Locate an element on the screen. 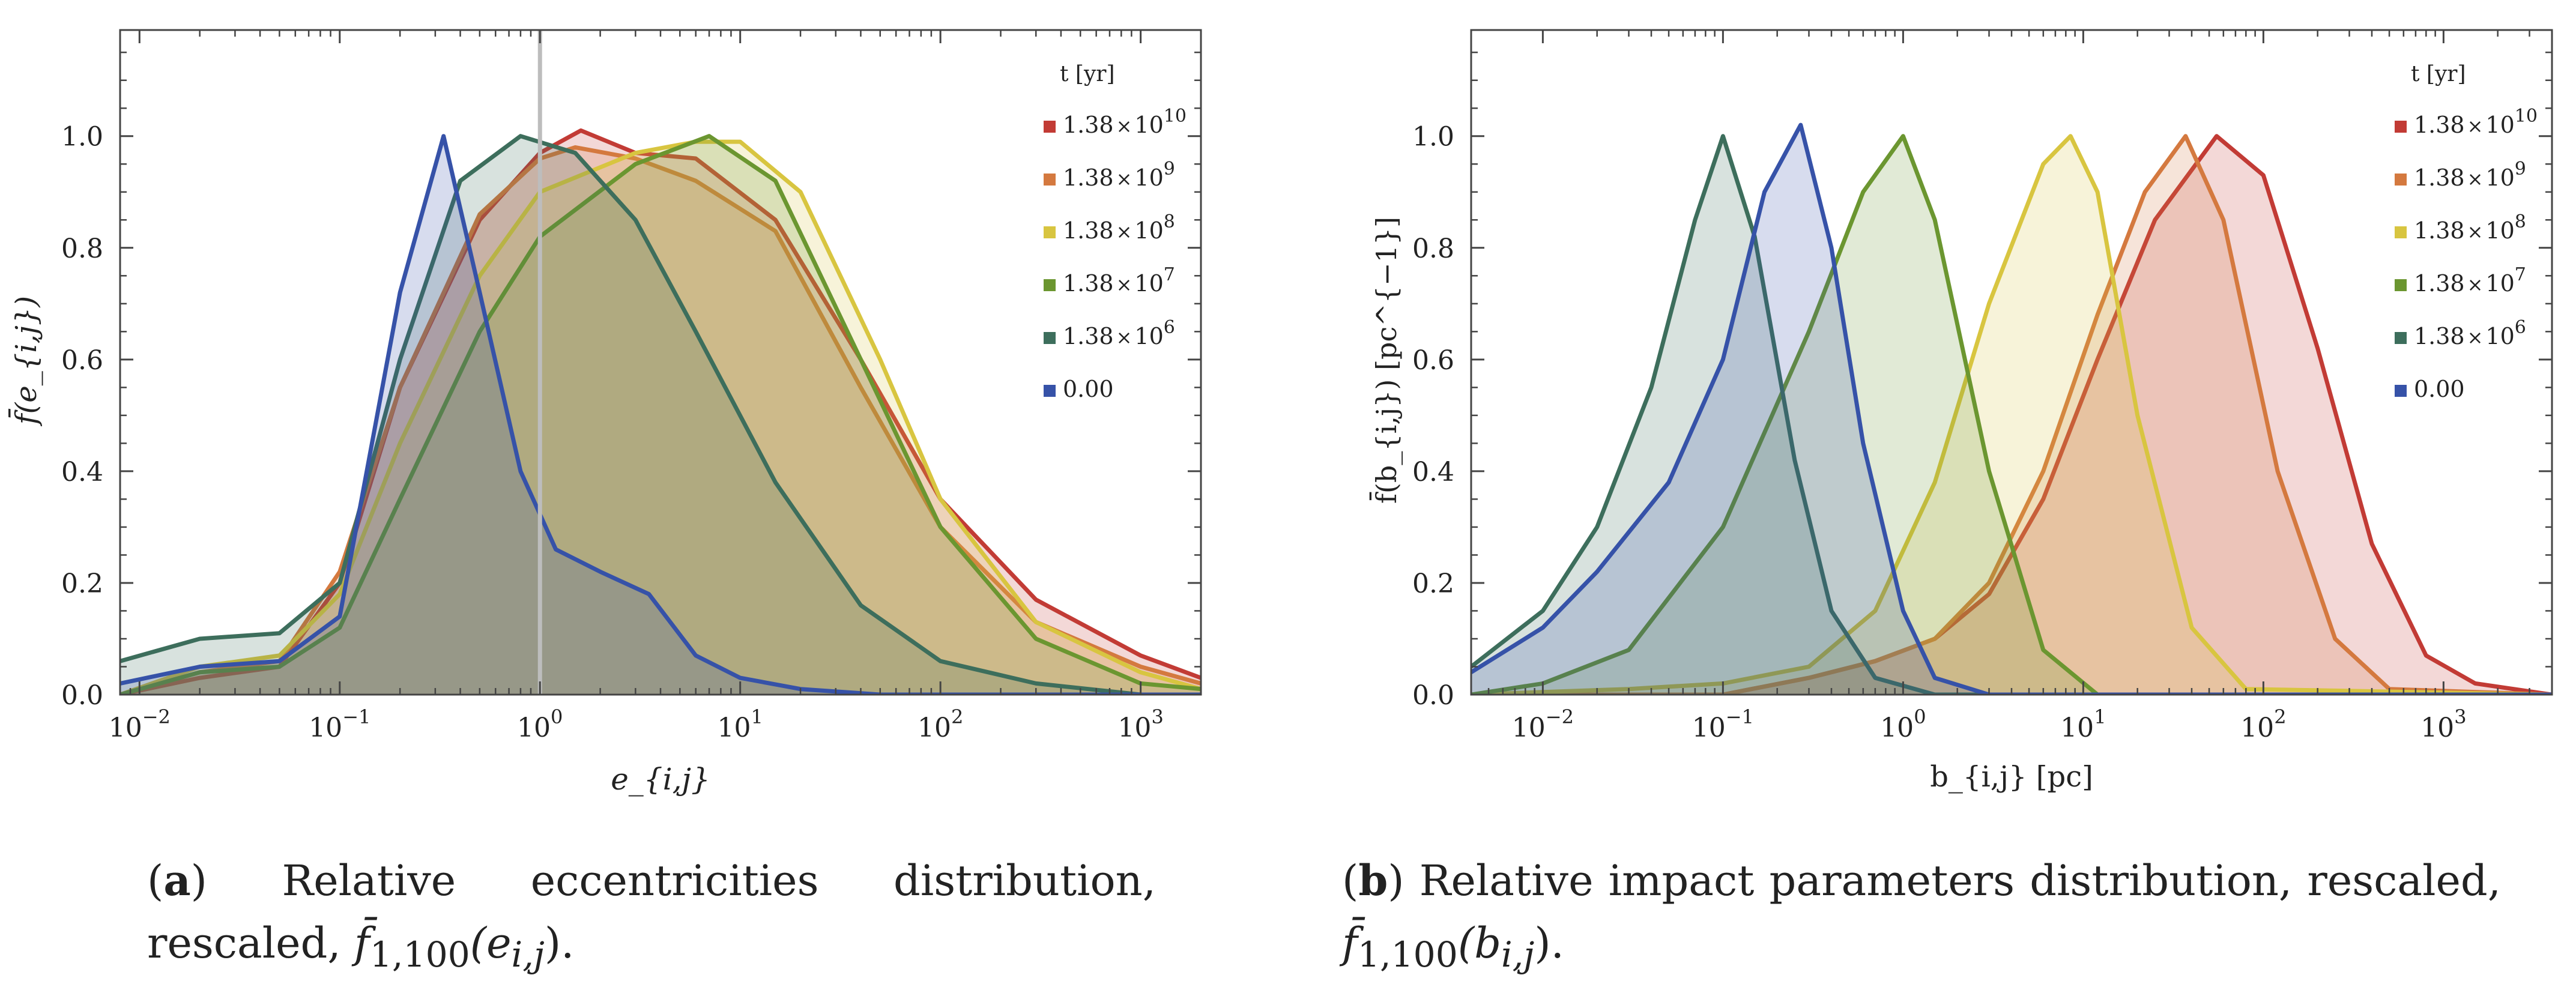 This screenshot has width=2576, height=996. y-axis-label: f̄(e_{i,j}) is located at coordinates (25, 361).